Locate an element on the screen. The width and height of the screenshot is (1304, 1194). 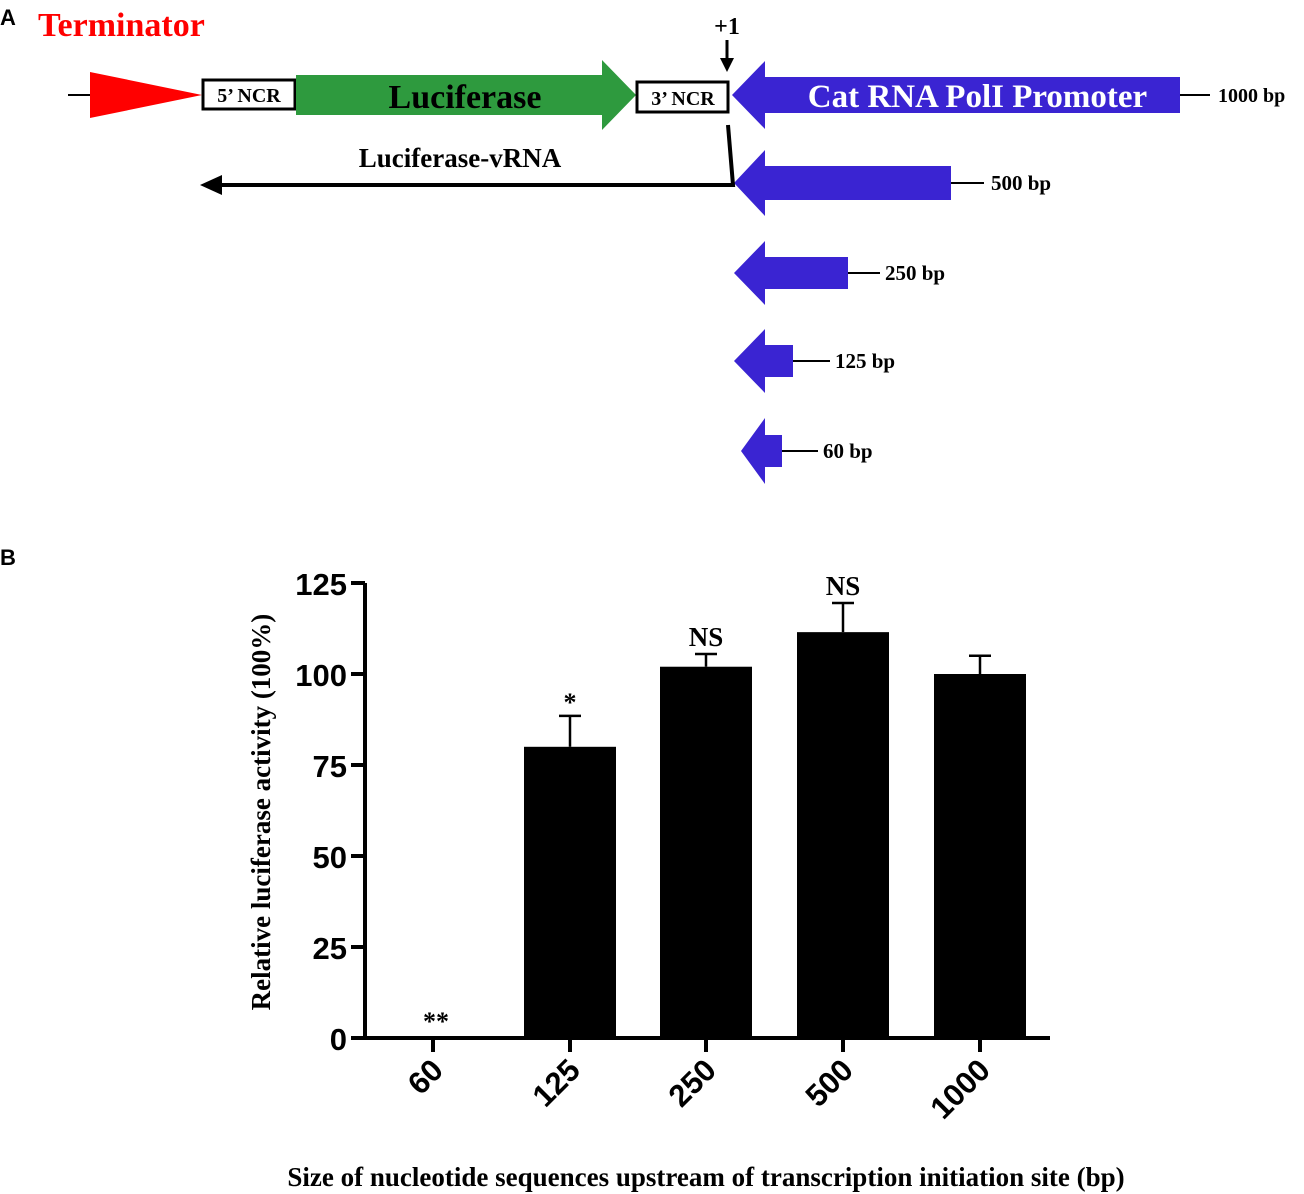
significance-label-250: NS is located at coordinates (706, 637).